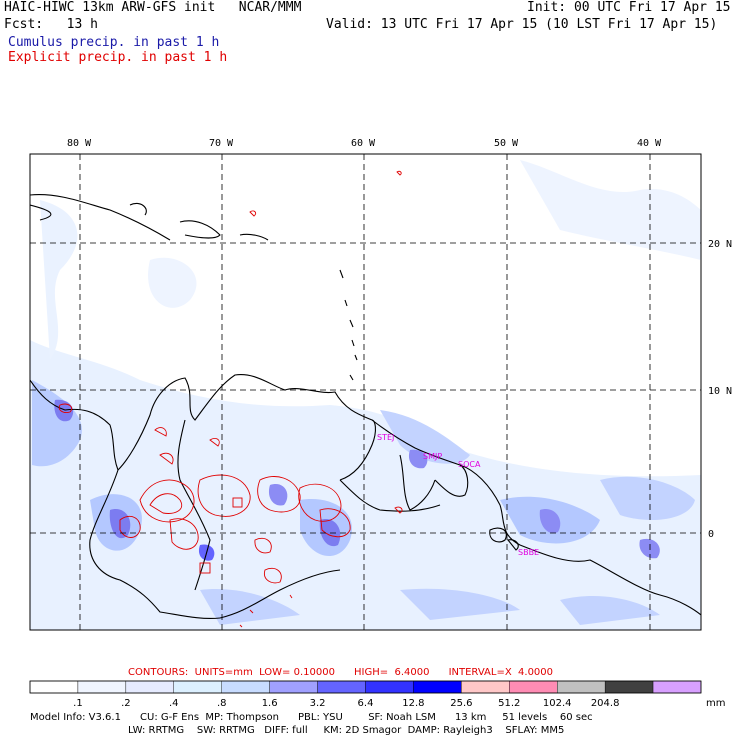 The height and width of the screenshot is (740, 740). I want to click on legend-label: 6.4, so click(366, 703).